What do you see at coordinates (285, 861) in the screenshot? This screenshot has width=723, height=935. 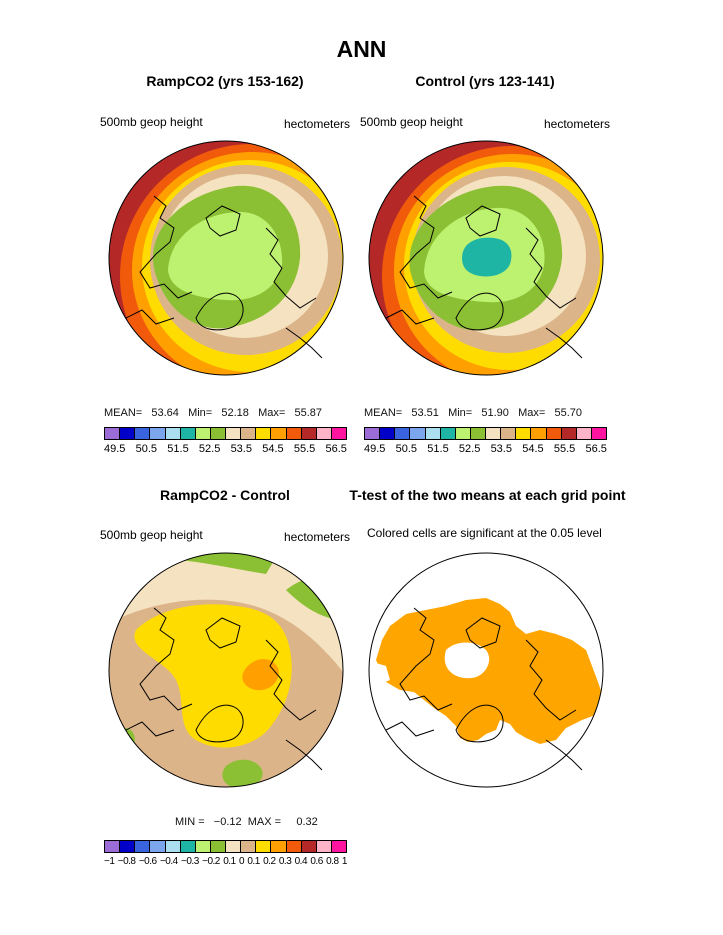 I see `legend-tick: 0.3` at bounding box center [285, 861].